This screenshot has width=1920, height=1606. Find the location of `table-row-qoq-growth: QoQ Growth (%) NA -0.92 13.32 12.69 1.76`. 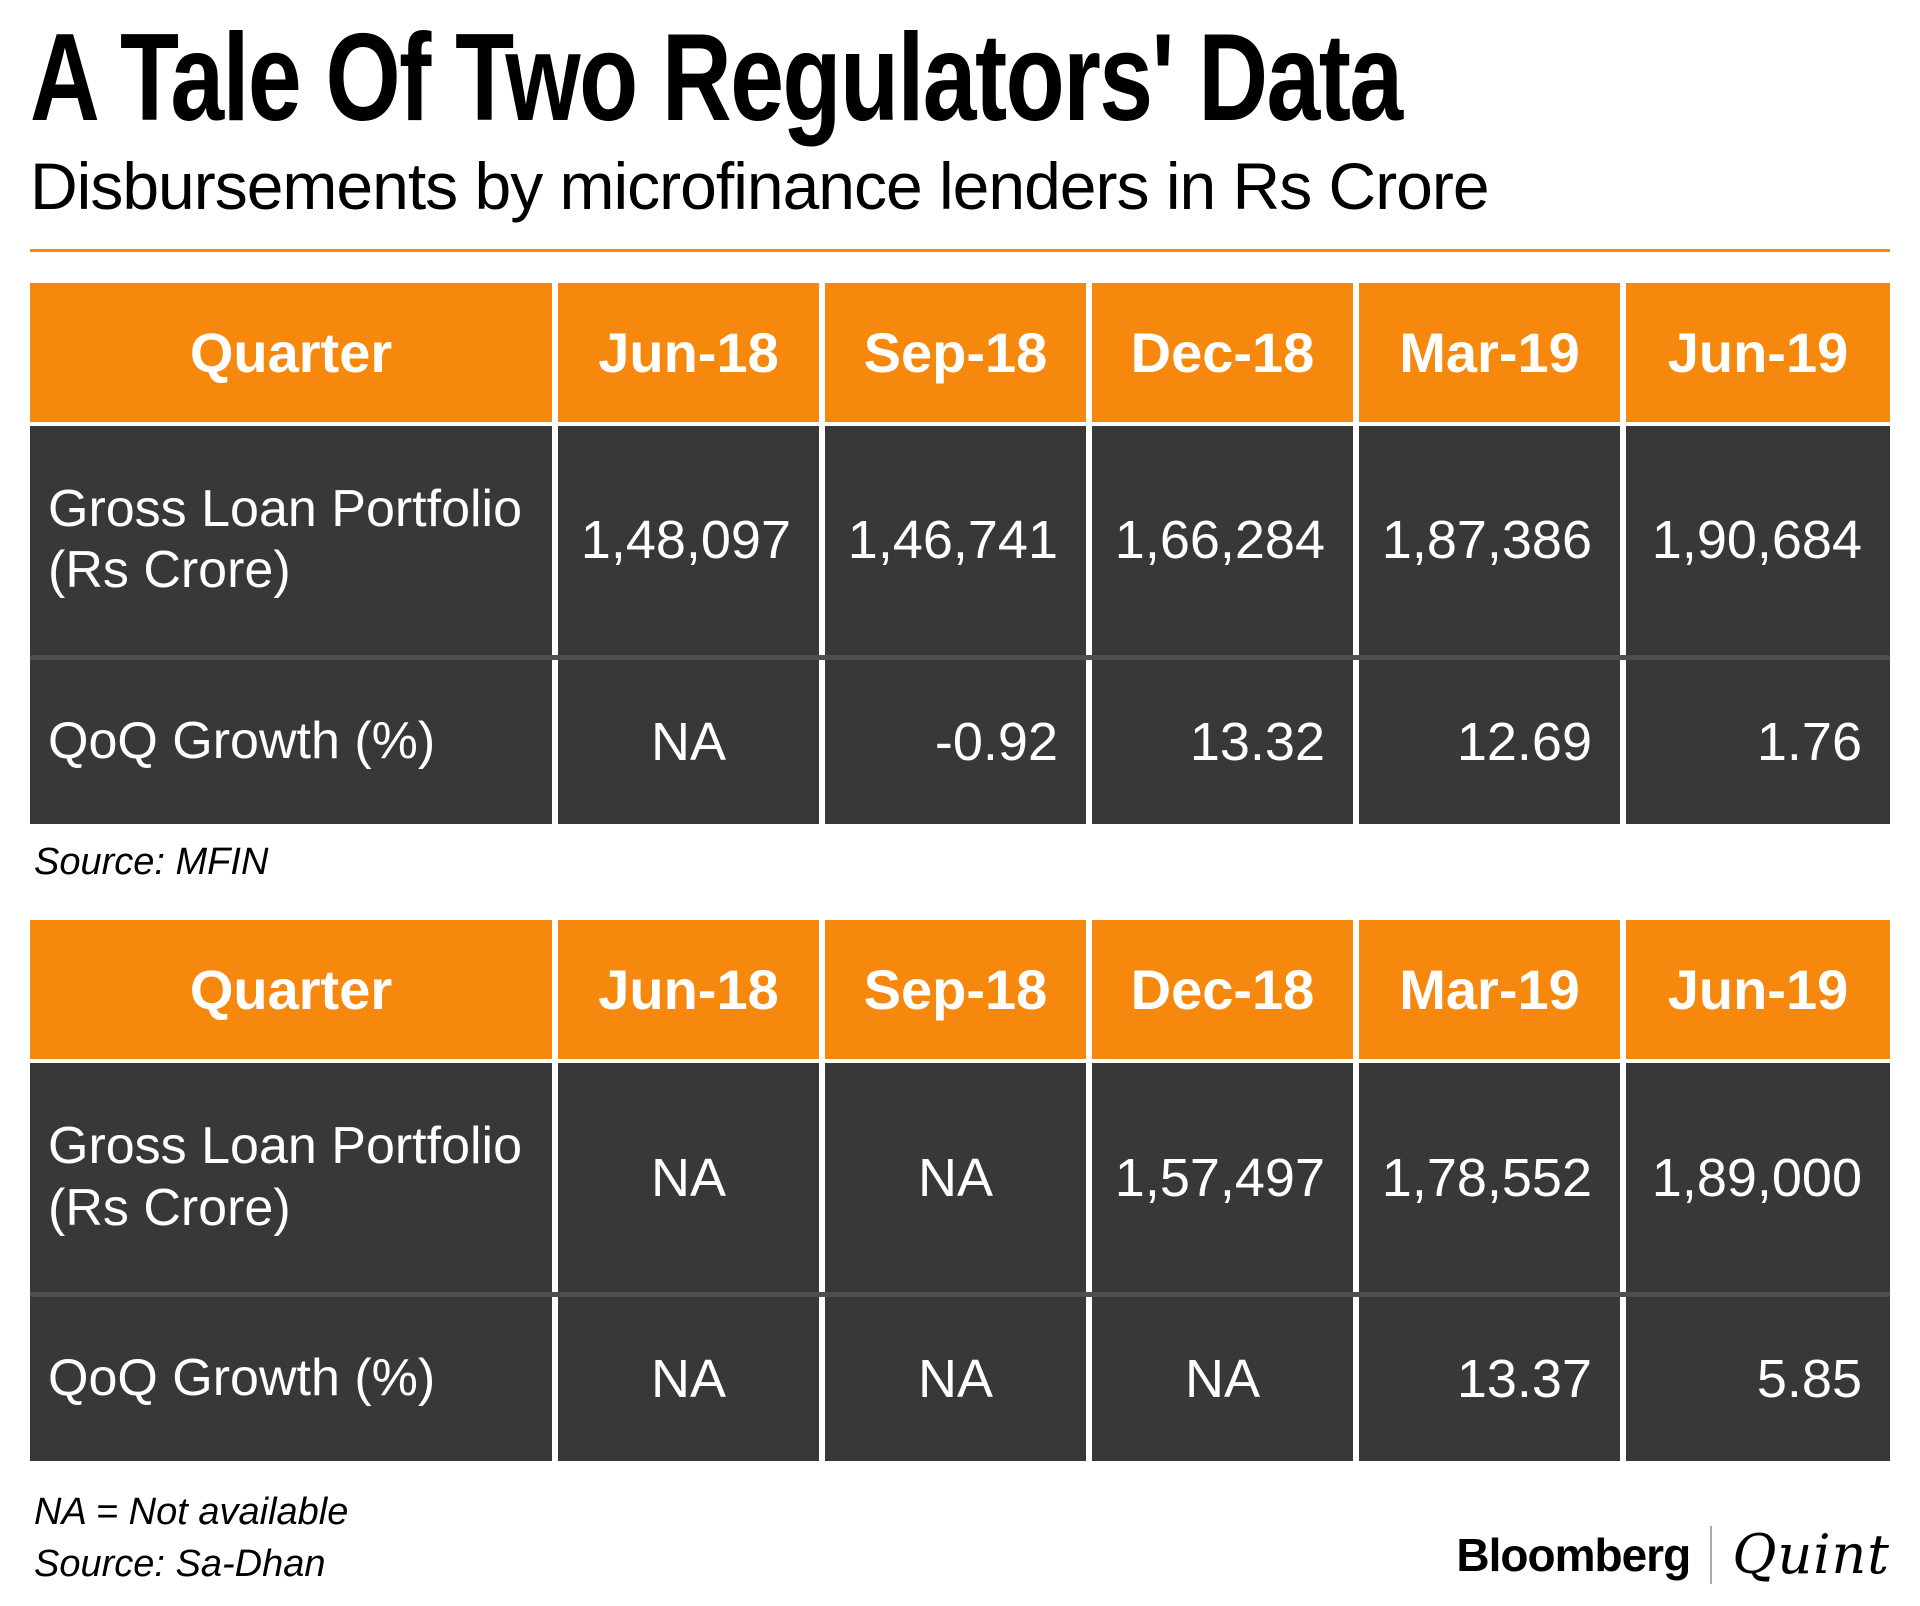

table-row-qoq-growth: QoQ Growth (%) NA -0.92 13.32 12.69 1.76 is located at coordinates (960, 741).